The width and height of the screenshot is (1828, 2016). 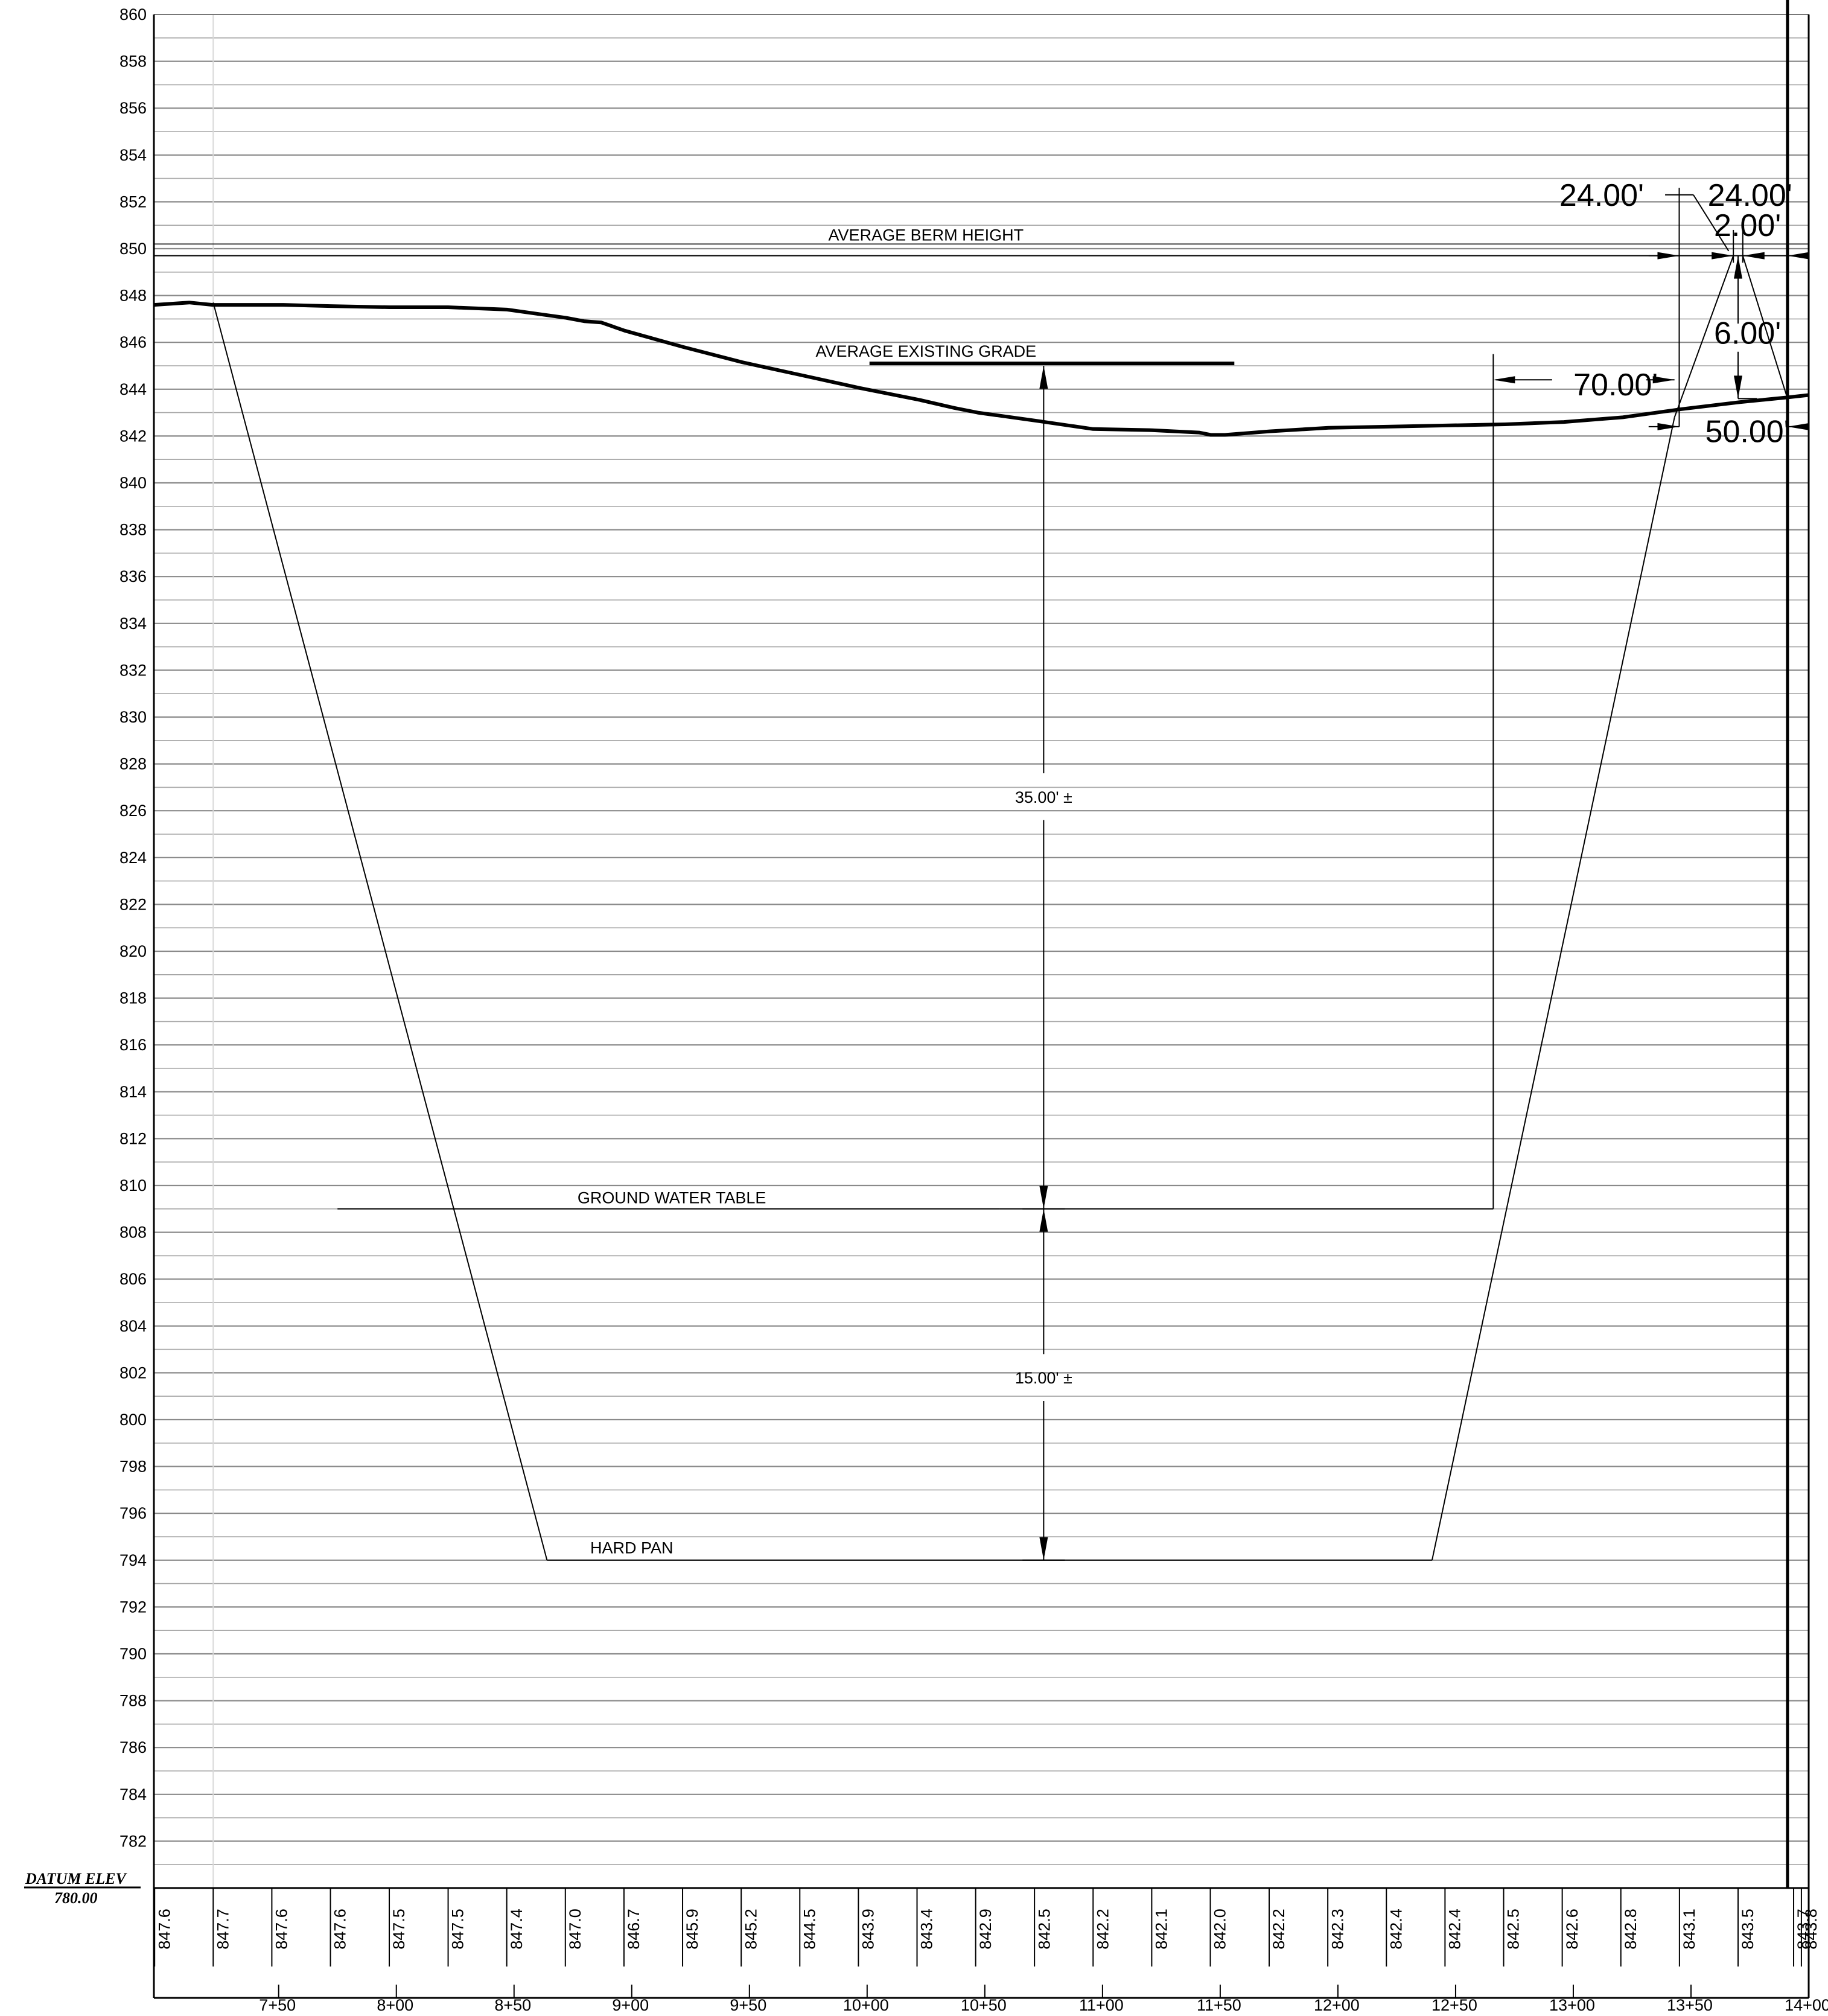 I want to click on average-berm-height-label: AVERAGE BERM HEIGHT, so click(x=926, y=235).